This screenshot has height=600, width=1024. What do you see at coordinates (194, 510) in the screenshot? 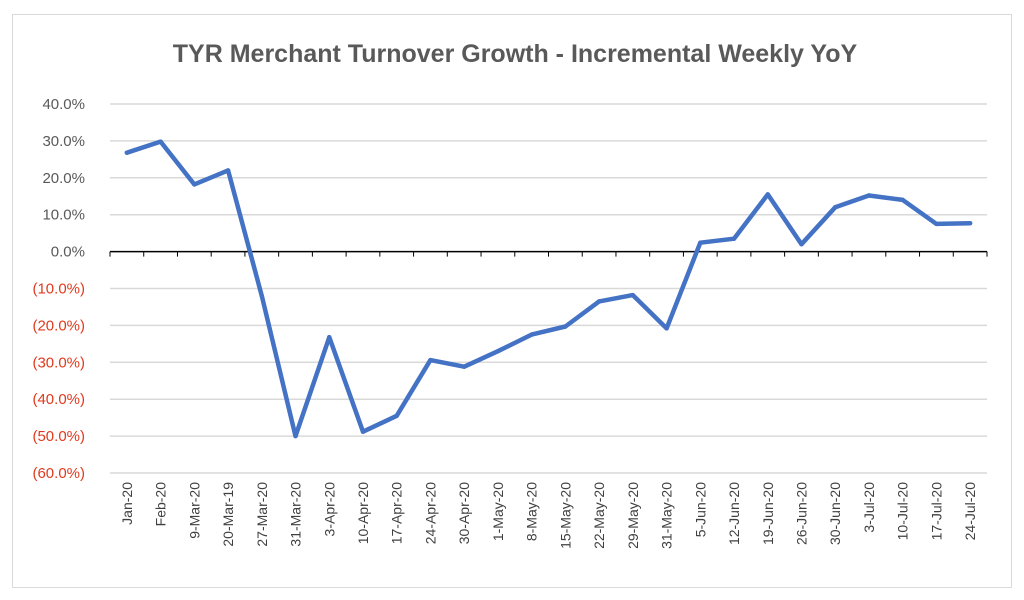
I see `x-tick-label: 9-Mar-20` at bounding box center [194, 510].